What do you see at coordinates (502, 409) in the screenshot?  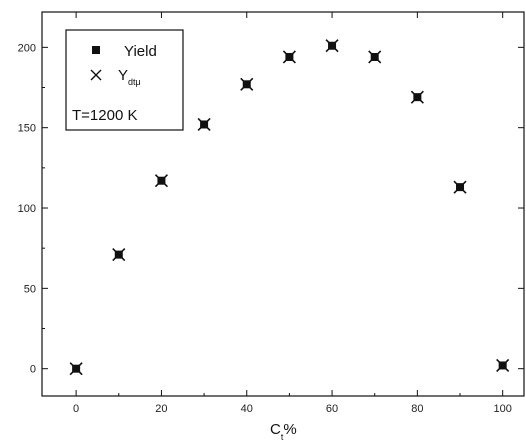 I see `x-tick-label: 100` at bounding box center [502, 409].